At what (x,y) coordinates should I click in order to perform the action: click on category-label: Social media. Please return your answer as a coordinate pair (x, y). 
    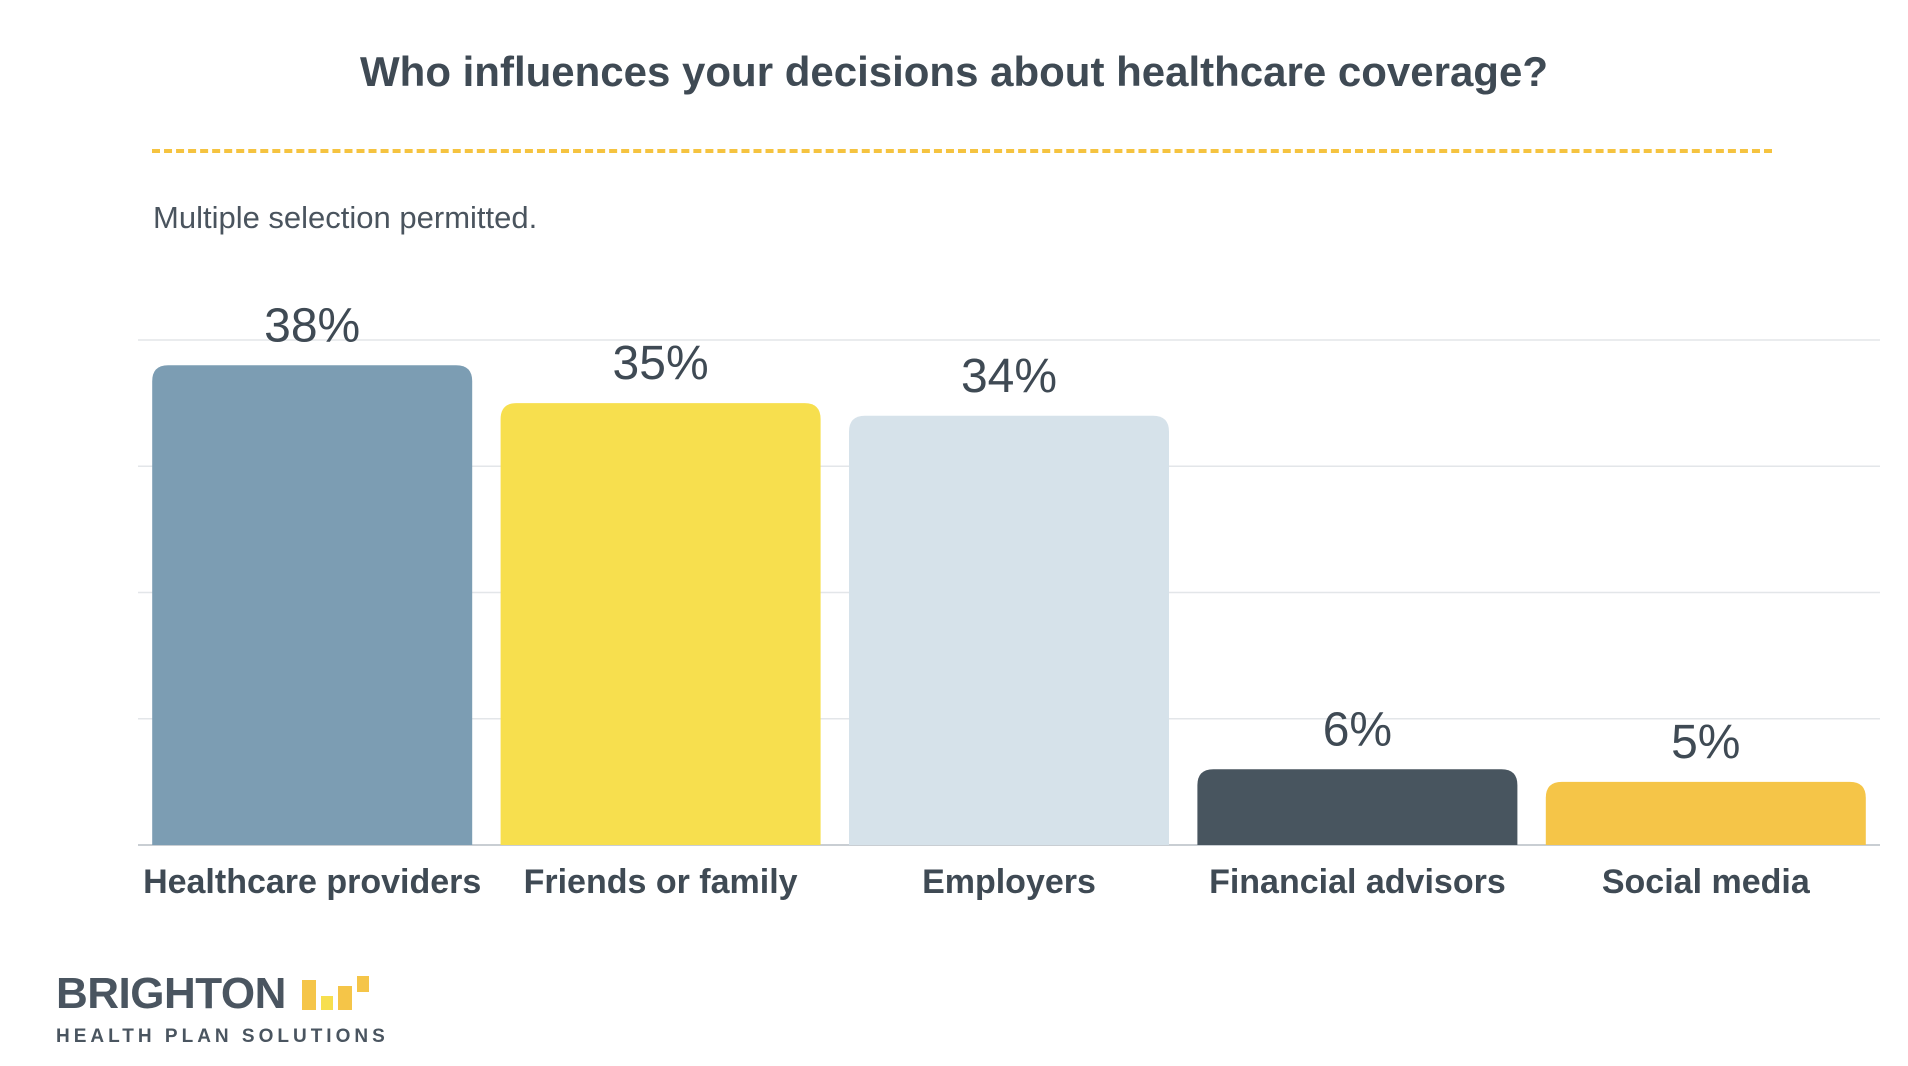
    Looking at the image, I should click on (1706, 882).